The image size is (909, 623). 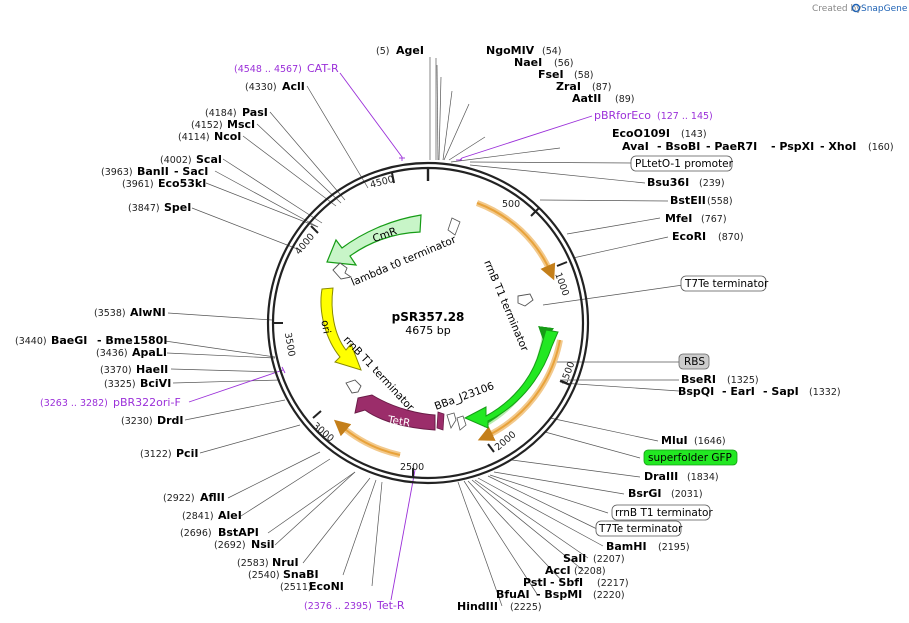 I want to click on svg-text: (2220), so click(x=609, y=595).